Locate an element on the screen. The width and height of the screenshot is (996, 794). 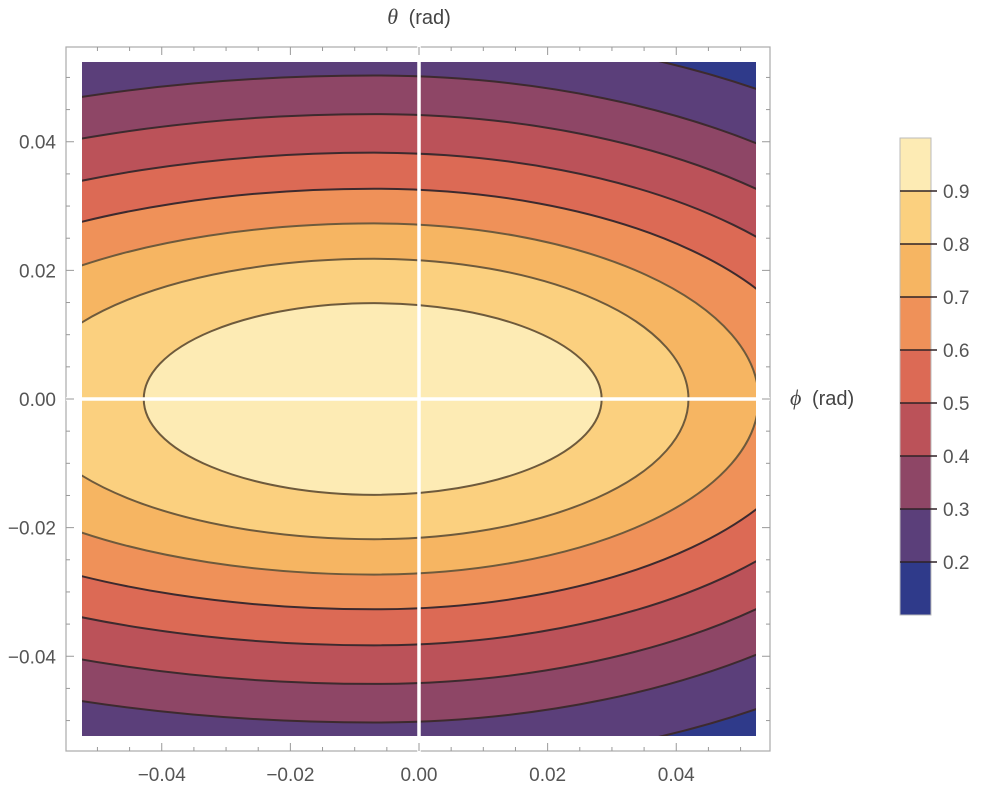
y-axis-title: θ (rad) is located at coordinates (419, 16).